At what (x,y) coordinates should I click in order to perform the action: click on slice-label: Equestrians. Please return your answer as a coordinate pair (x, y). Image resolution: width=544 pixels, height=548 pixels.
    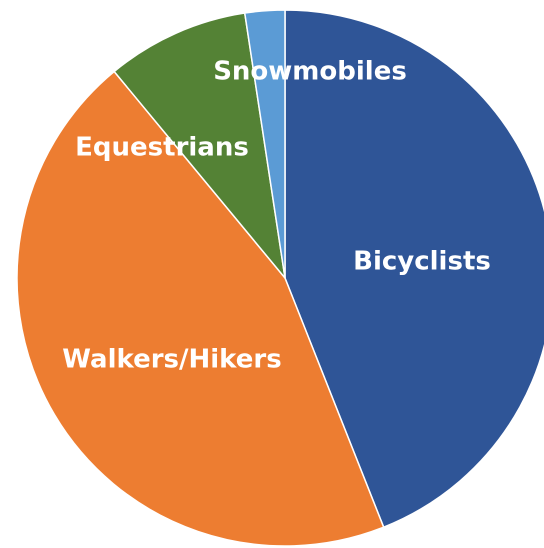
    Looking at the image, I should click on (162, 148).